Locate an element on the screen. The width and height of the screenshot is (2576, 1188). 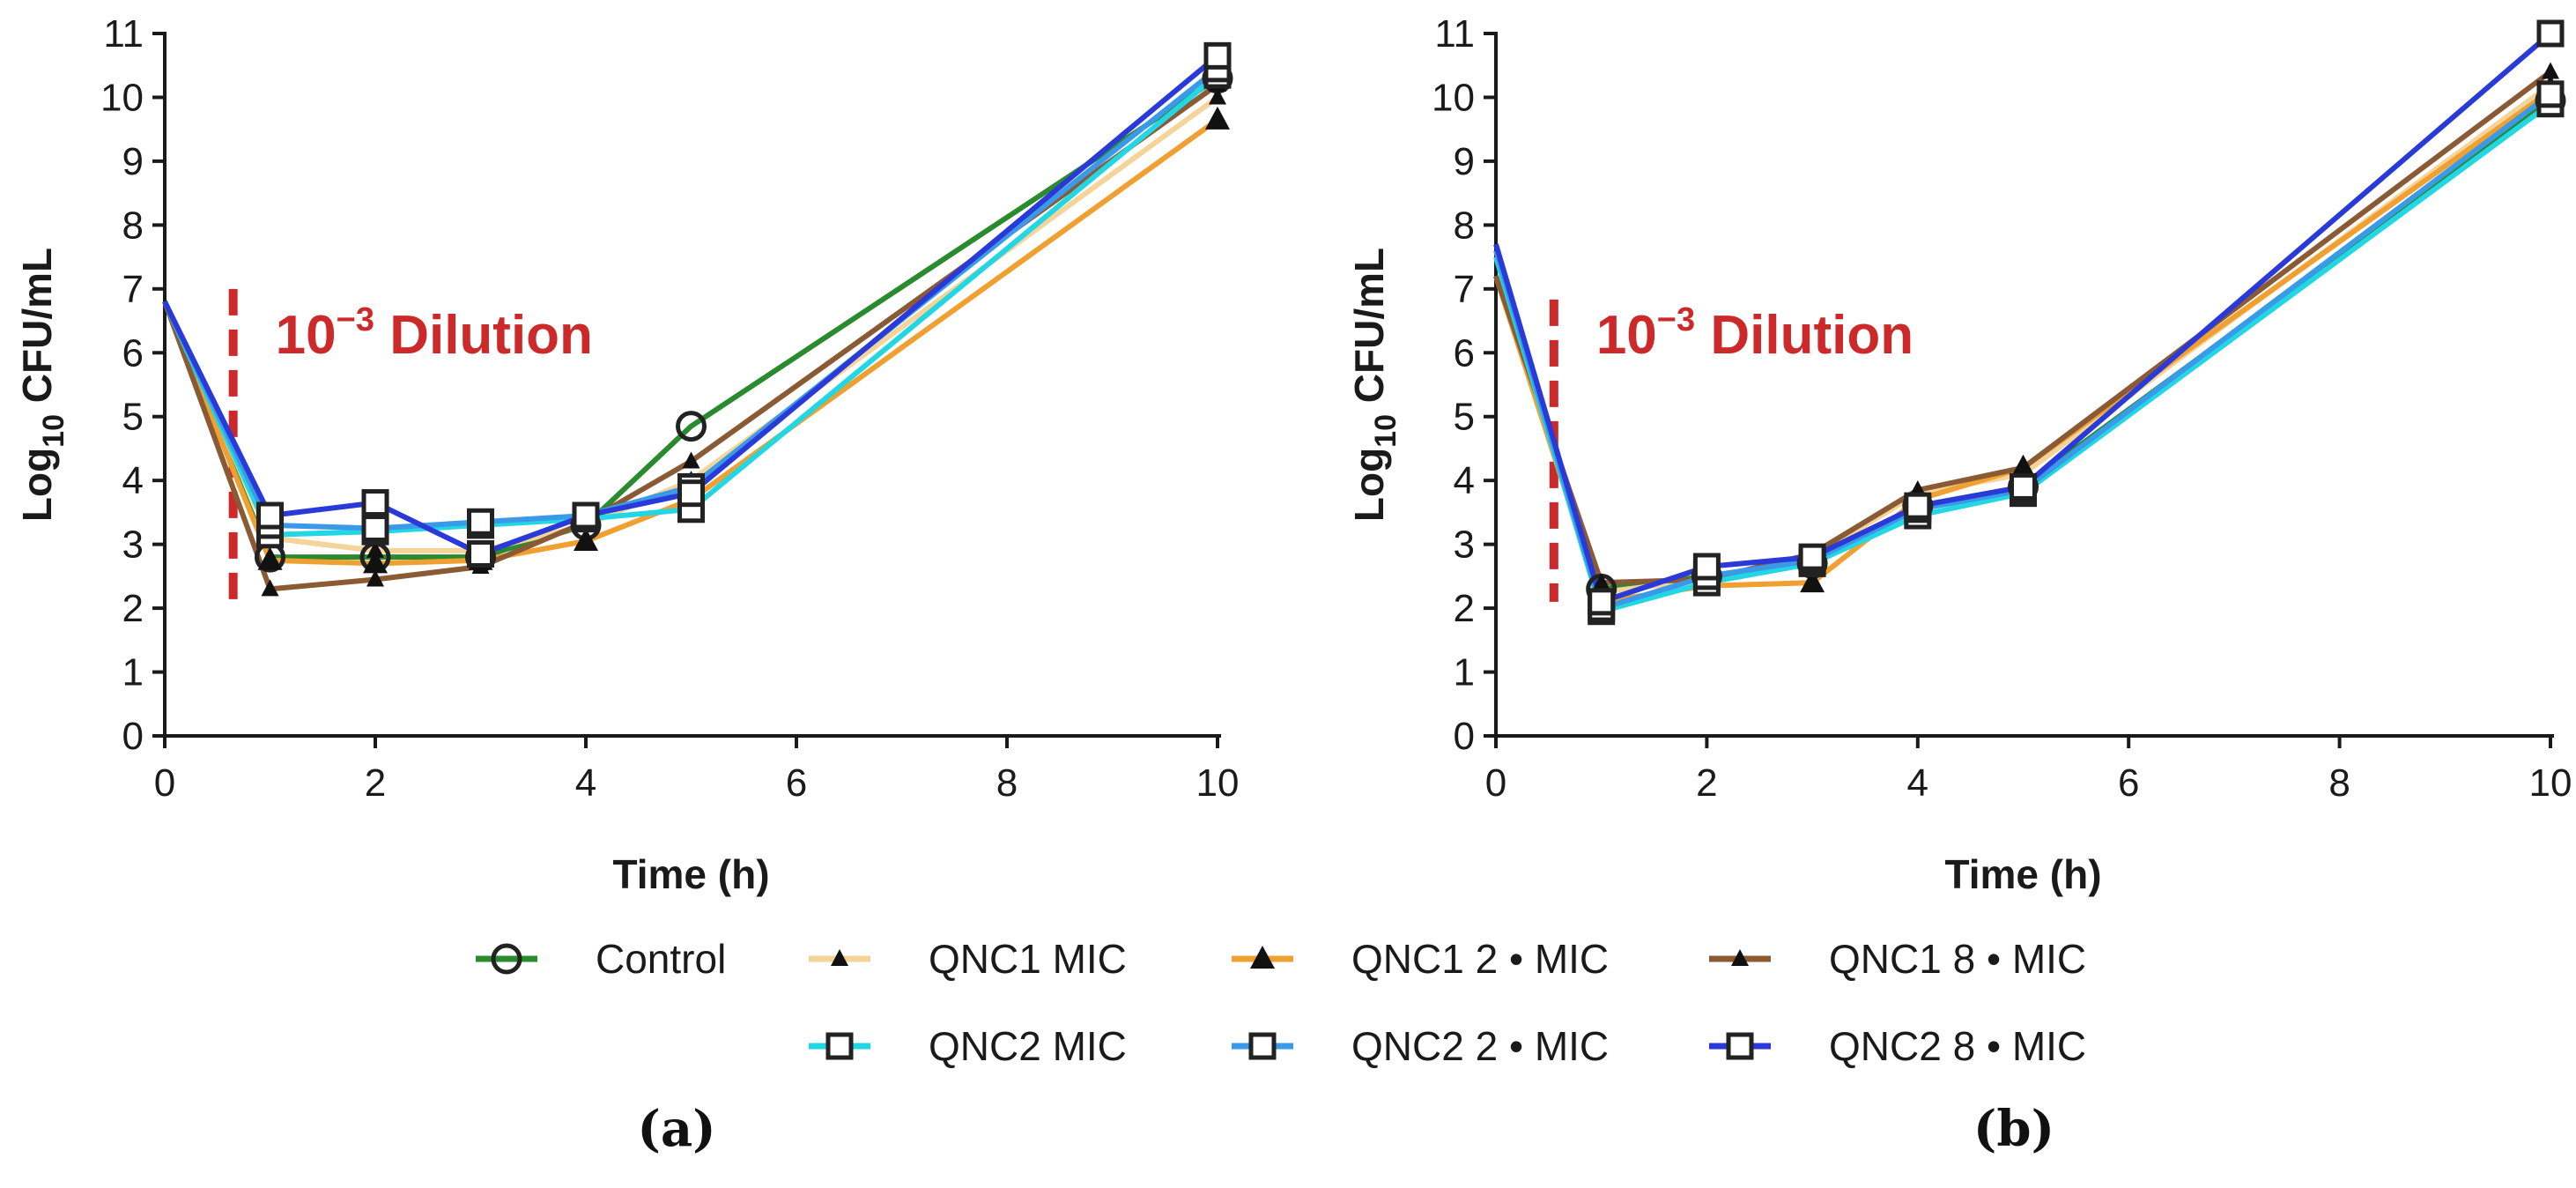
legend-item: Control is located at coordinates (601, 959).